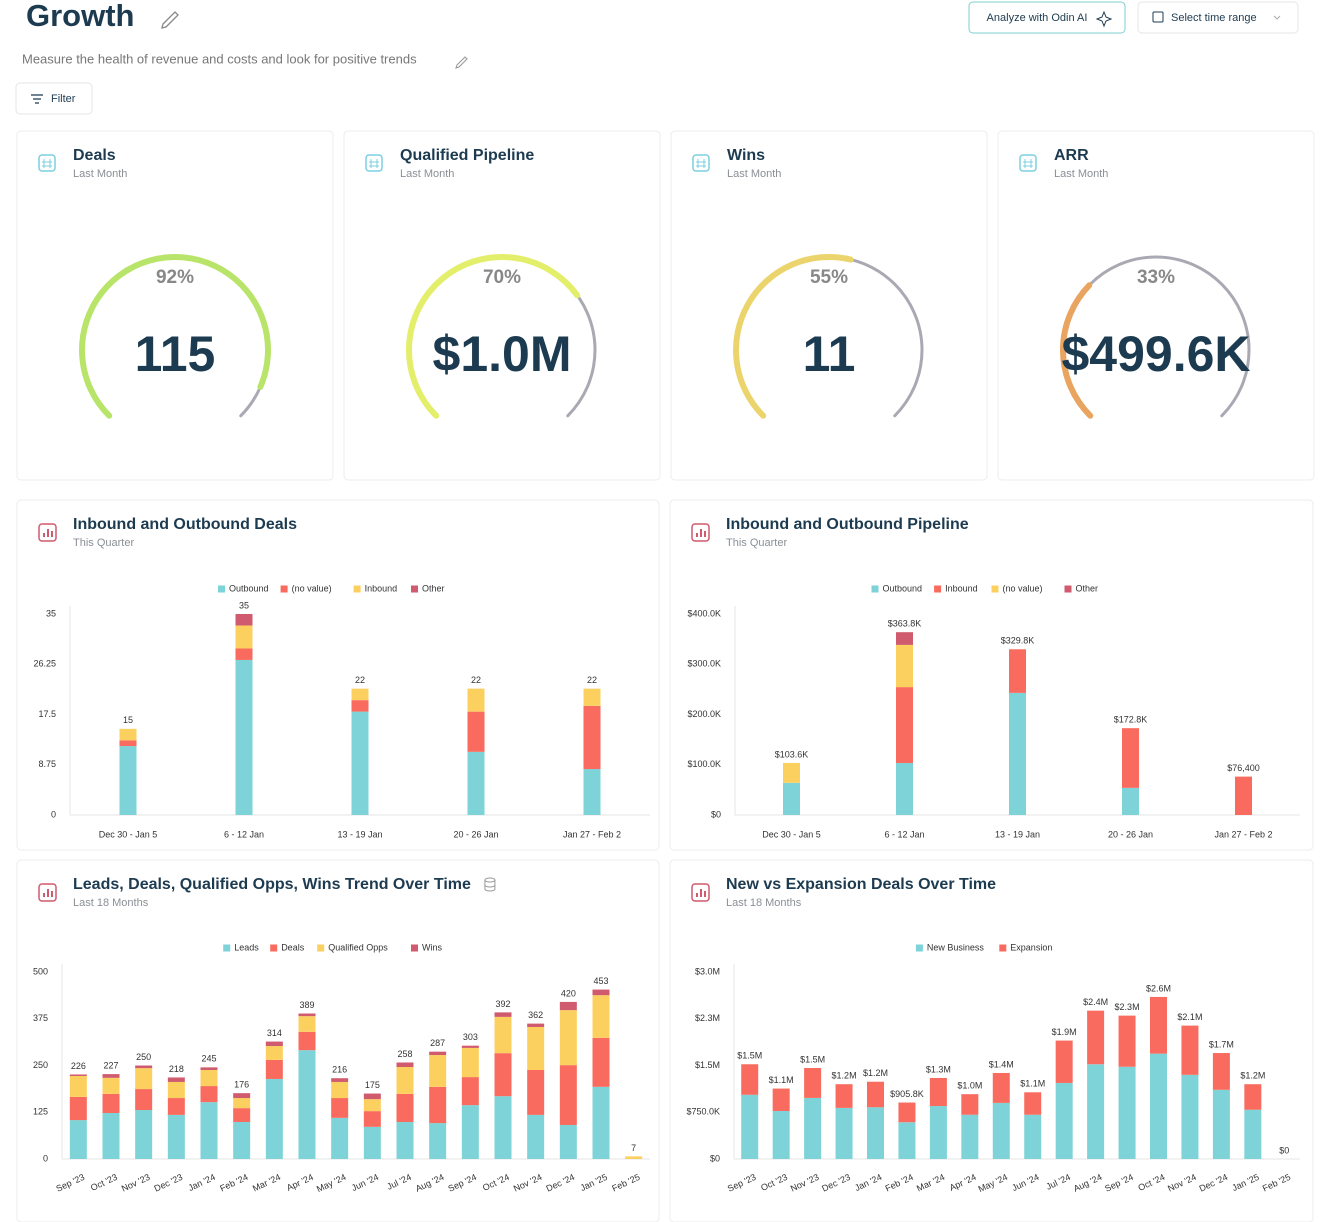  Describe the element at coordinates (47, 714) in the screenshot. I see `y-tick-label: 17.5` at that location.